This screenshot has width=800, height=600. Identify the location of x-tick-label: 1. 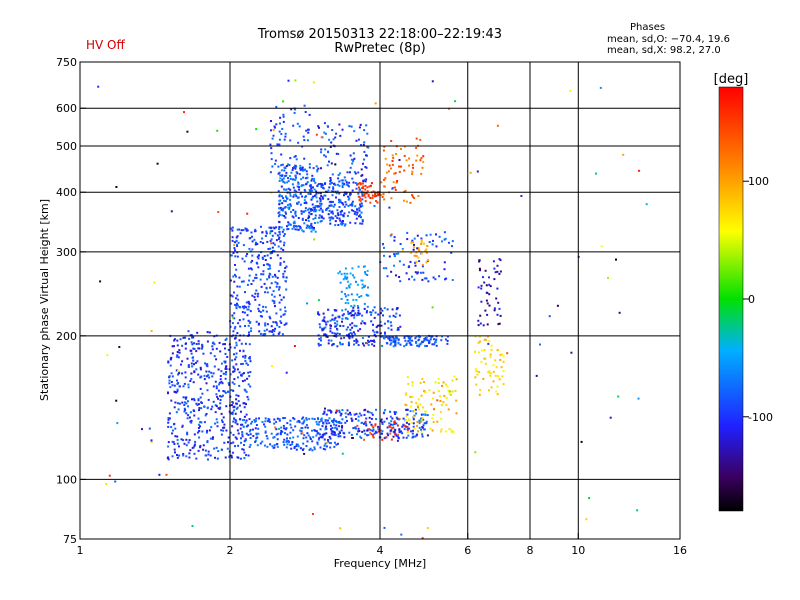
(80, 550).